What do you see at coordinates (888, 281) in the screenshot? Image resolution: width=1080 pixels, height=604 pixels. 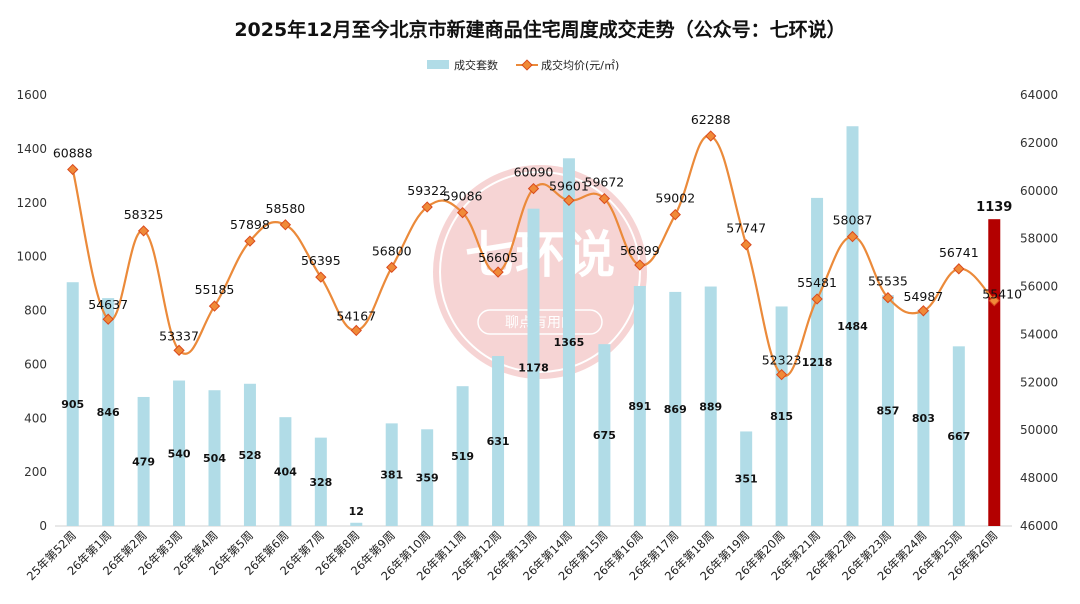 I see `price-value-label: 55535` at bounding box center [888, 281].